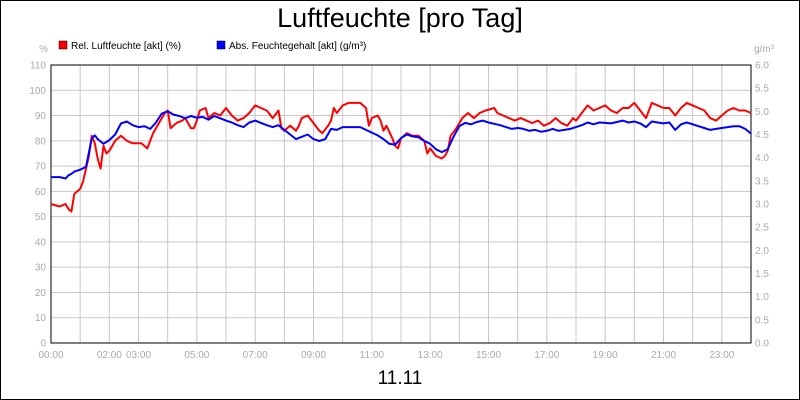 This screenshot has height=400, width=800. What do you see at coordinates (762, 320) in the screenshot?
I see `y-right-tick-label: 0.5` at bounding box center [762, 320].